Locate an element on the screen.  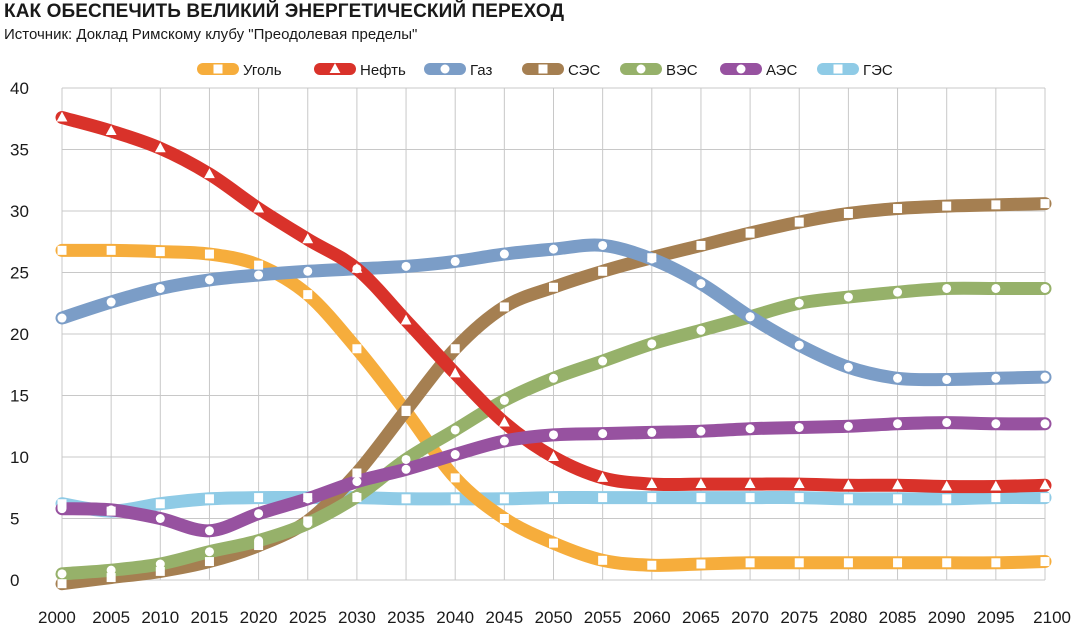
legend-label: Уголь is located at coordinates (262, 70).